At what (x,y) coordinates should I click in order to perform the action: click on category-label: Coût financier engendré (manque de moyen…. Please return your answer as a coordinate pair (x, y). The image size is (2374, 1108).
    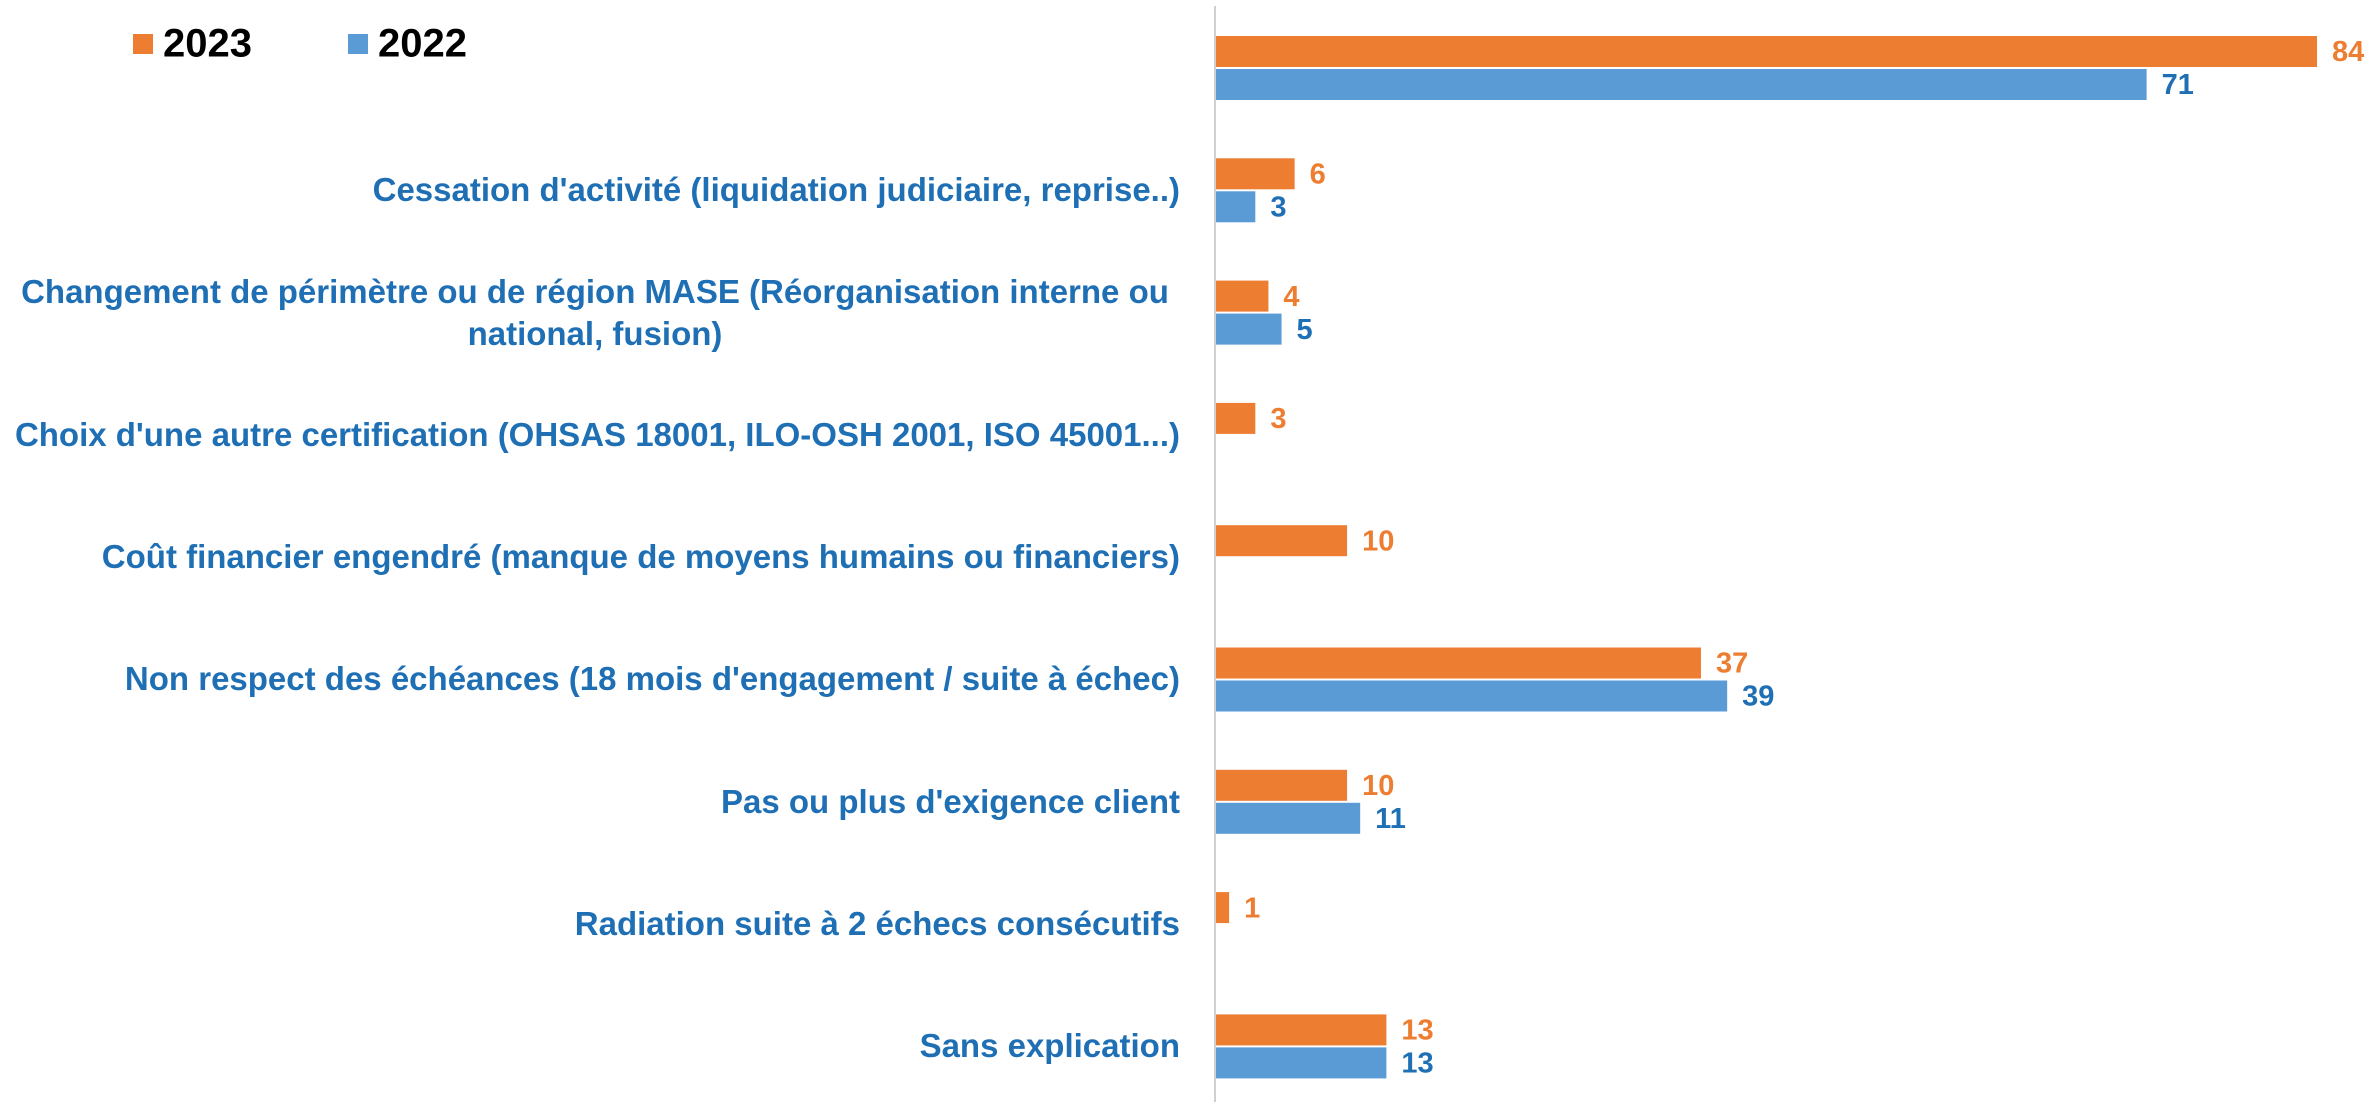
    Looking at the image, I should click on (640, 557).